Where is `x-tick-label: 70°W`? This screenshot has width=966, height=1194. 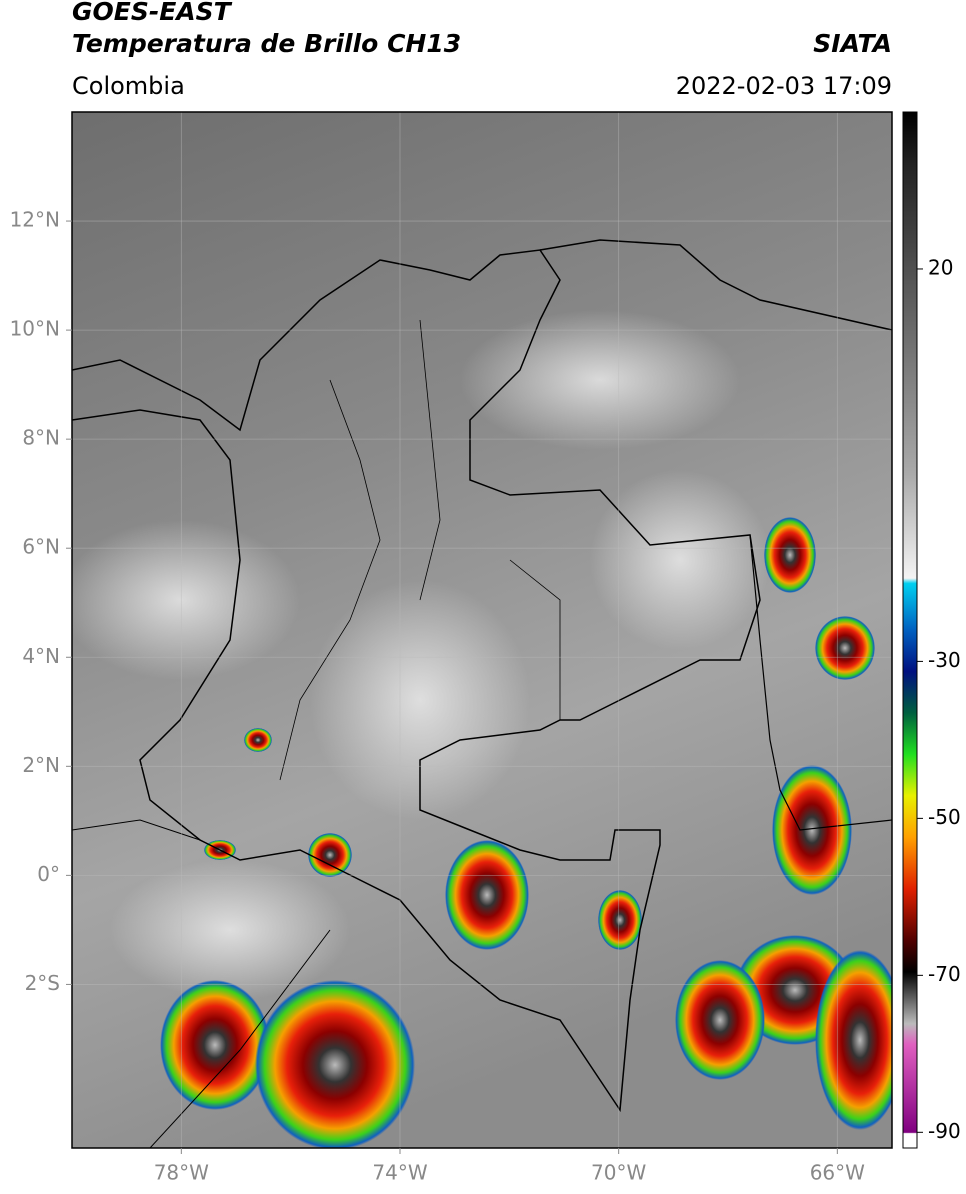
x-tick-label: 70°W is located at coordinates (618, 1173).